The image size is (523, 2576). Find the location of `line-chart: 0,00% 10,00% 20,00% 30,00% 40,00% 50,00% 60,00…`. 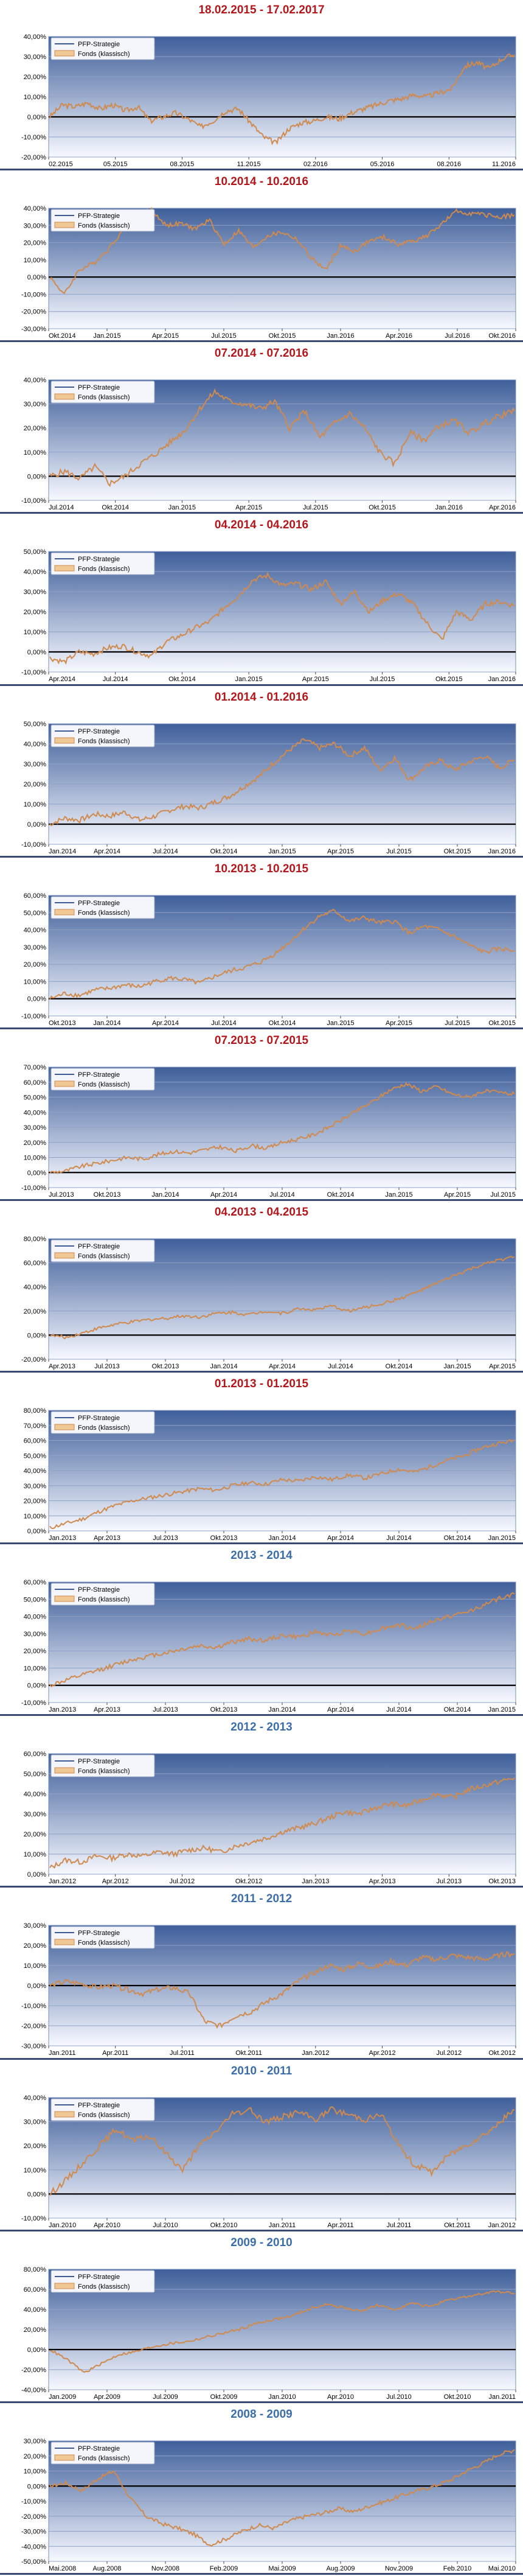

line-chart: 0,00% 10,00% 20,00% 30,00% 40,00% 50,00% 60,00… is located at coordinates (270, 1474).